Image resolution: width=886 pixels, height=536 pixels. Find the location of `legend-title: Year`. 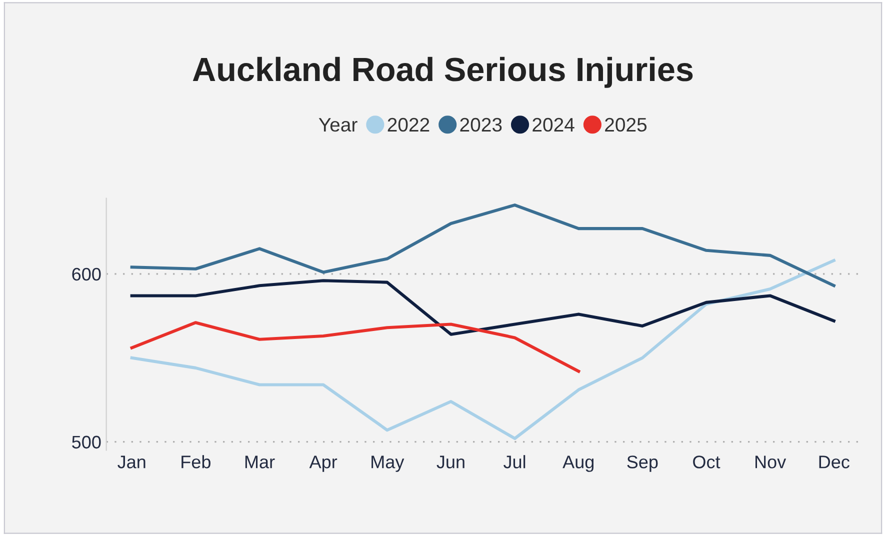

legend-title: Year is located at coordinates (338, 125).